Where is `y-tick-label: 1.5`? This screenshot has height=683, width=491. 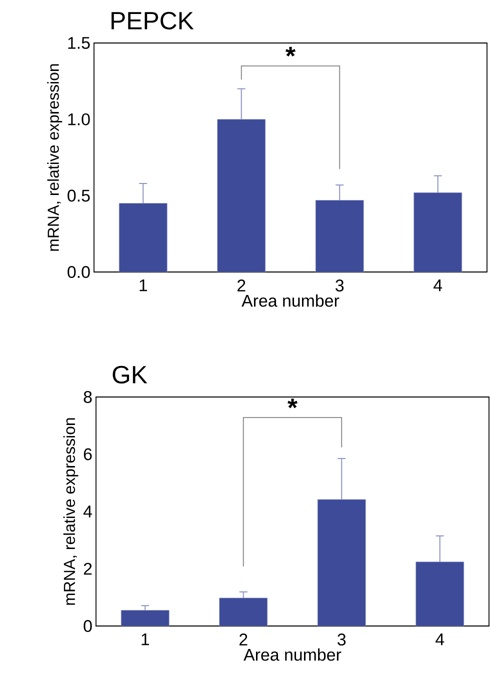
y-tick-label: 1.5 is located at coordinates (79, 43).